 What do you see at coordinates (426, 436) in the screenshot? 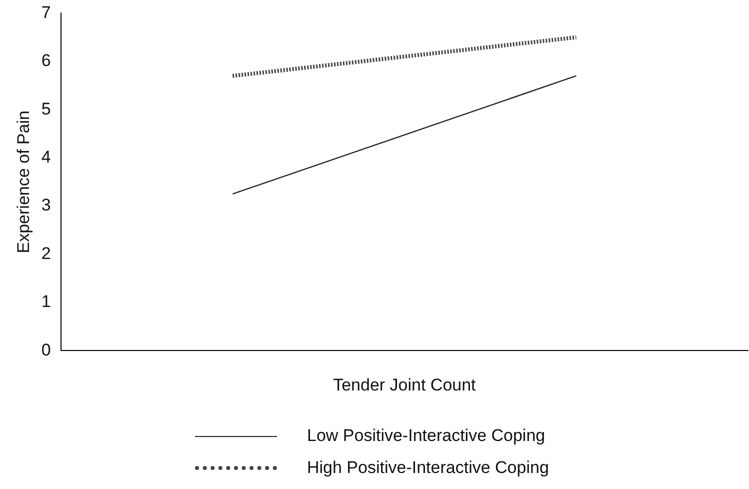
I see `legend-label: Low Positive-Interactive Coping` at bounding box center [426, 436].